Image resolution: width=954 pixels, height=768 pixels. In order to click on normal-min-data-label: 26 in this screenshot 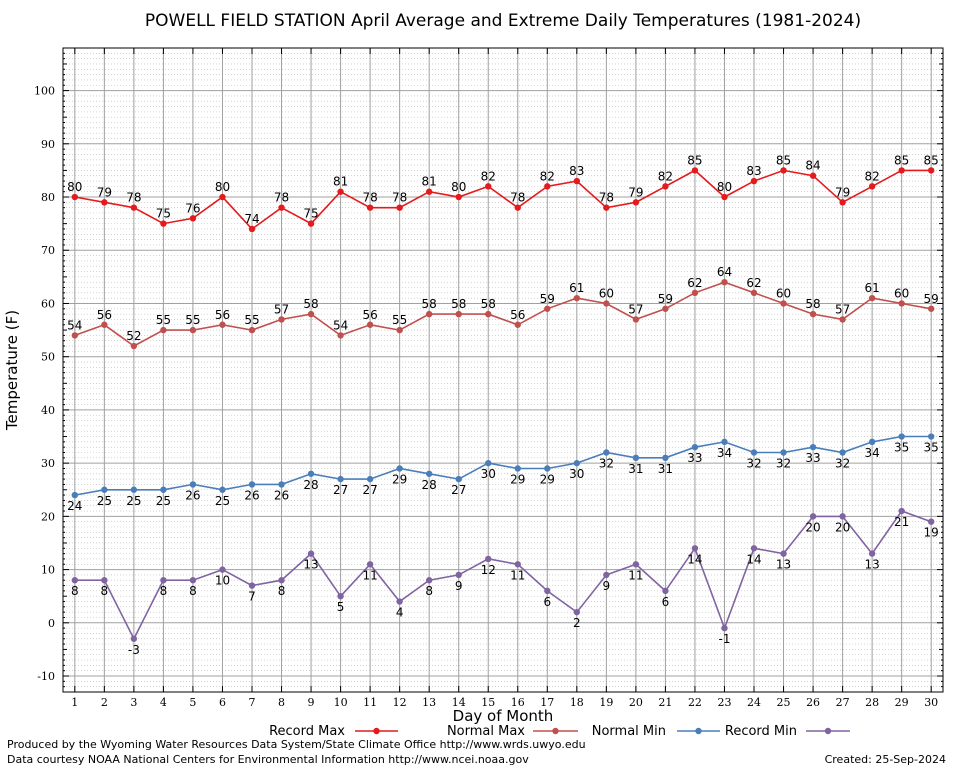, I will do `click(251, 495)`.